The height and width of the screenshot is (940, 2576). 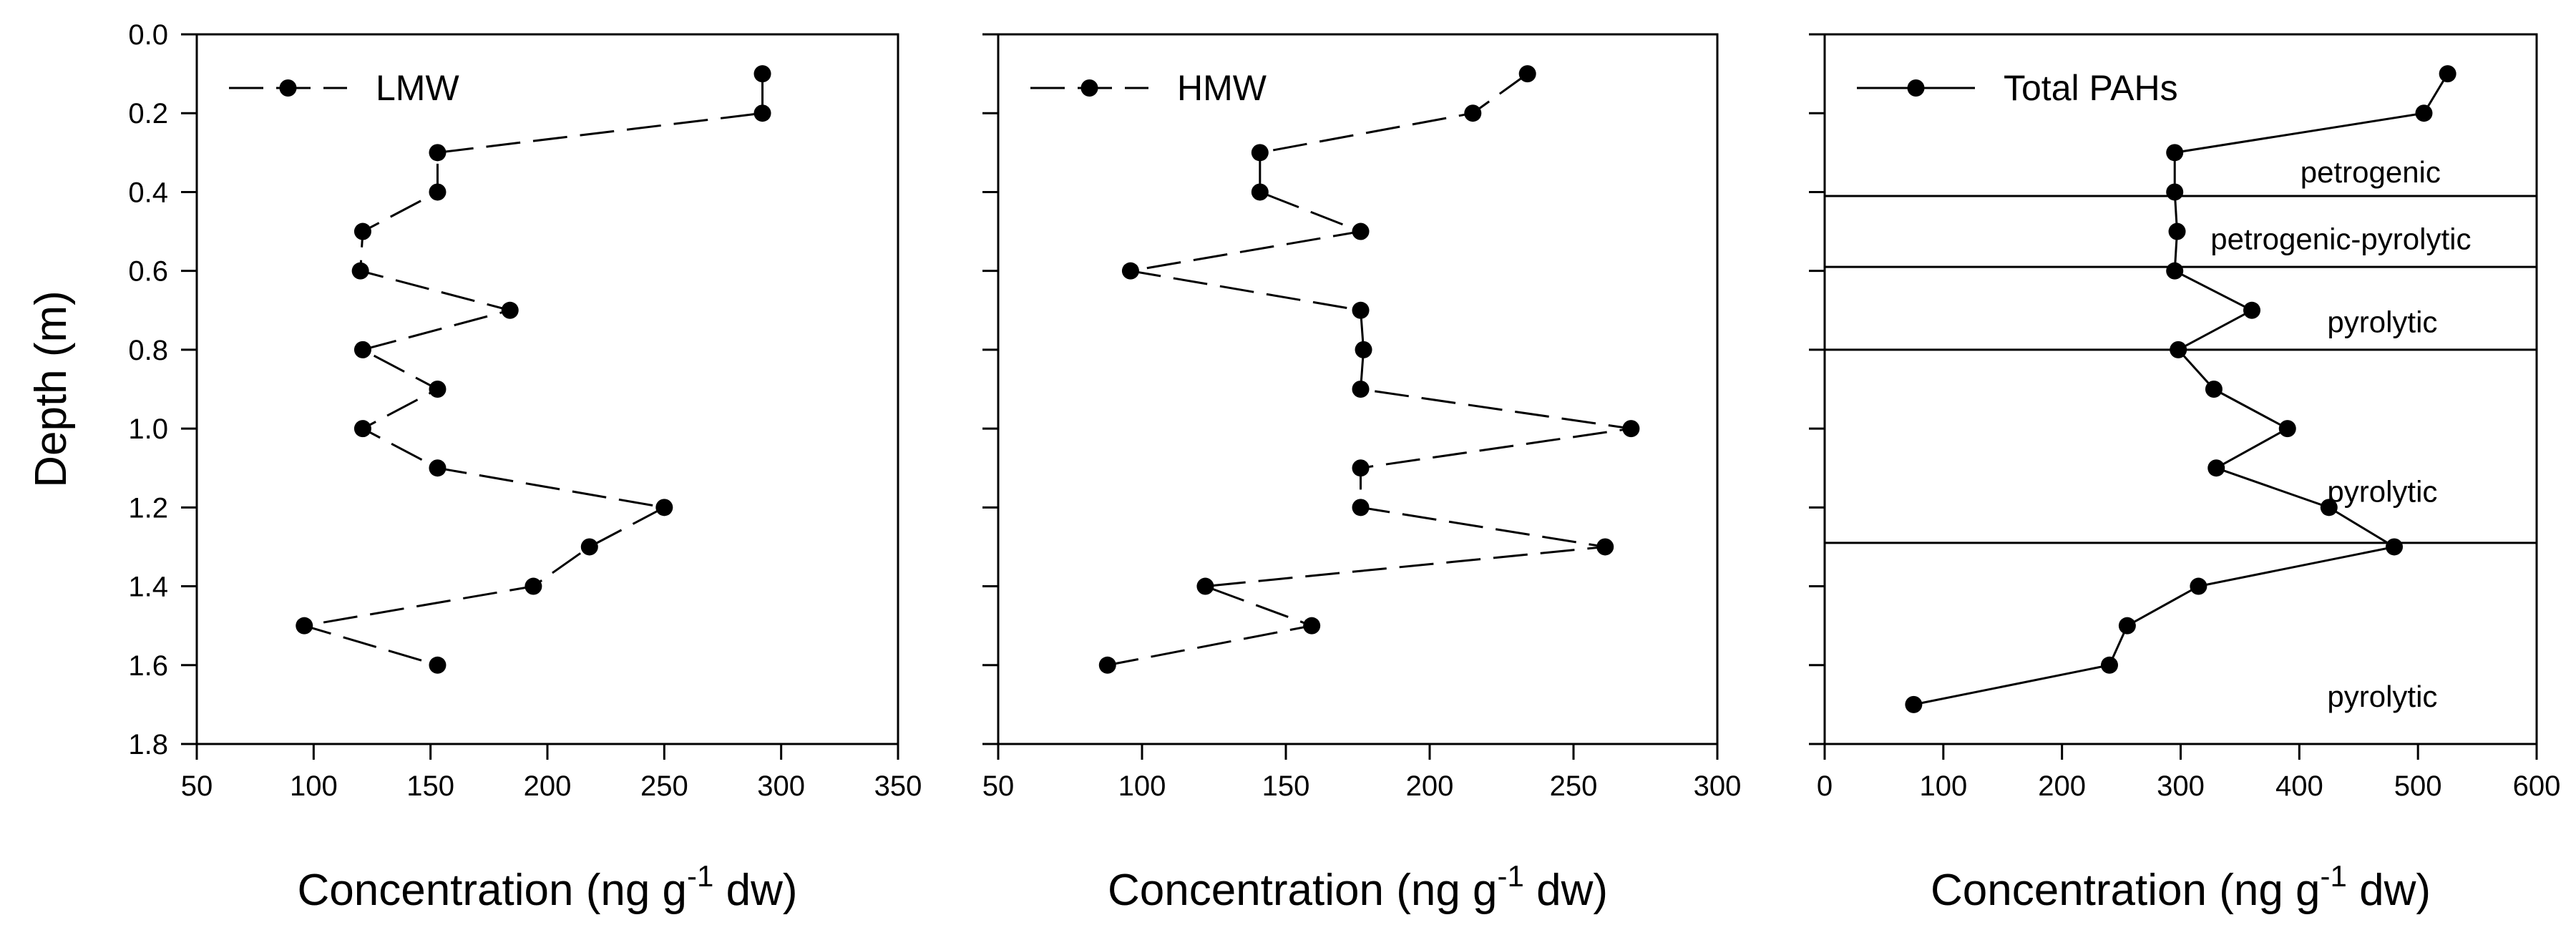 What do you see at coordinates (148, 666) in the screenshot?
I see `y-tick-label: 1.6` at bounding box center [148, 666].